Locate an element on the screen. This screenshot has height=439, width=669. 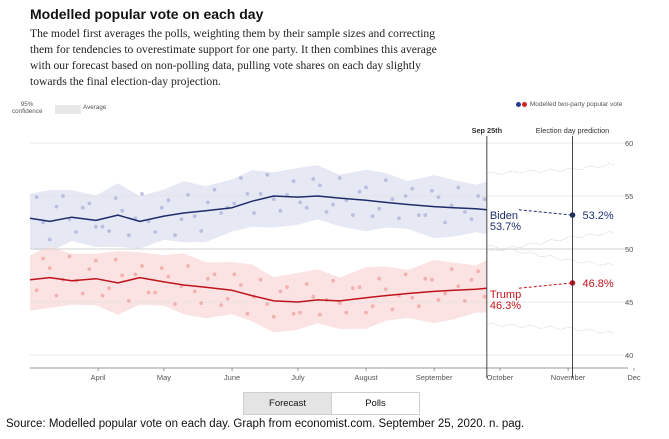
forecast-tab: Forecast is located at coordinates (287, 403).